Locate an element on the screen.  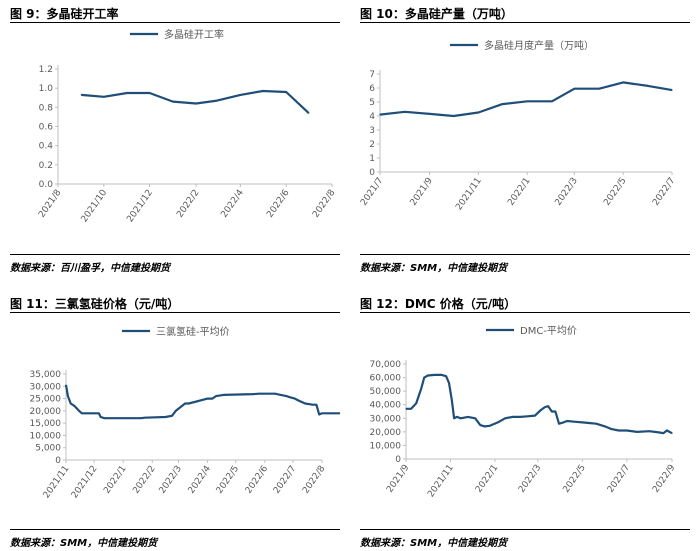
legend-label: 多晶硅开工率 is located at coordinates (194, 34).